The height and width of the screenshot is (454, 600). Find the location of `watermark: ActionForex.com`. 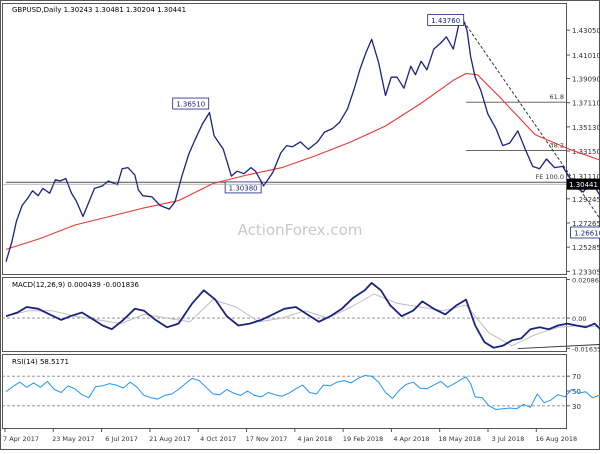

watermark: ActionForex.com is located at coordinates (300, 230).